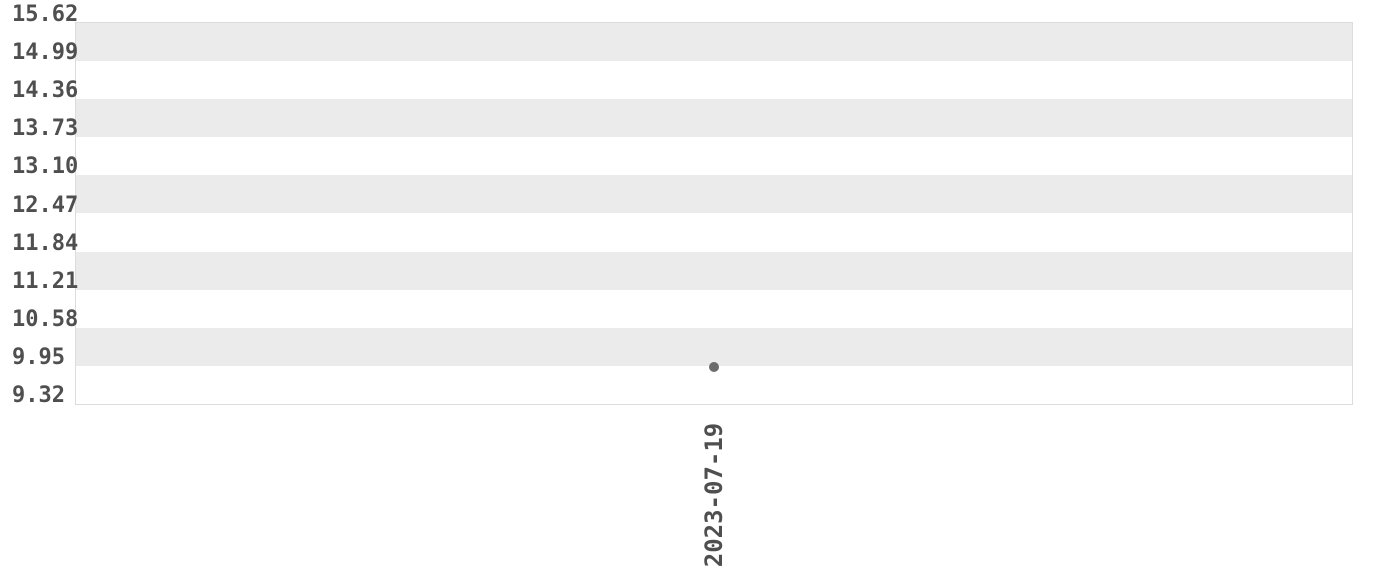  Describe the element at coordinates (45, 14) in the screenshot. I see `y-tick-label: 15.62` at that location.